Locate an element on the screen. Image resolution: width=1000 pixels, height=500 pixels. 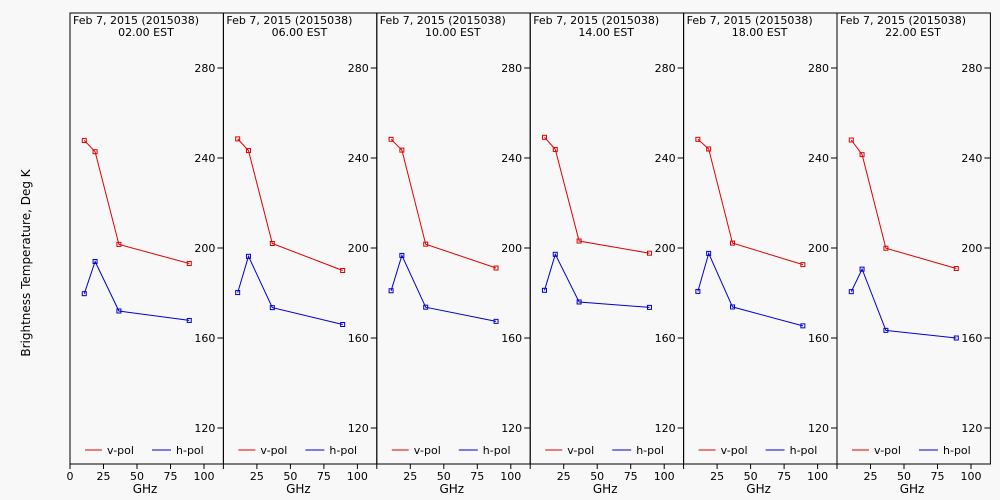
panel-time: 10.00 EST is located at coordinates (453, 32).